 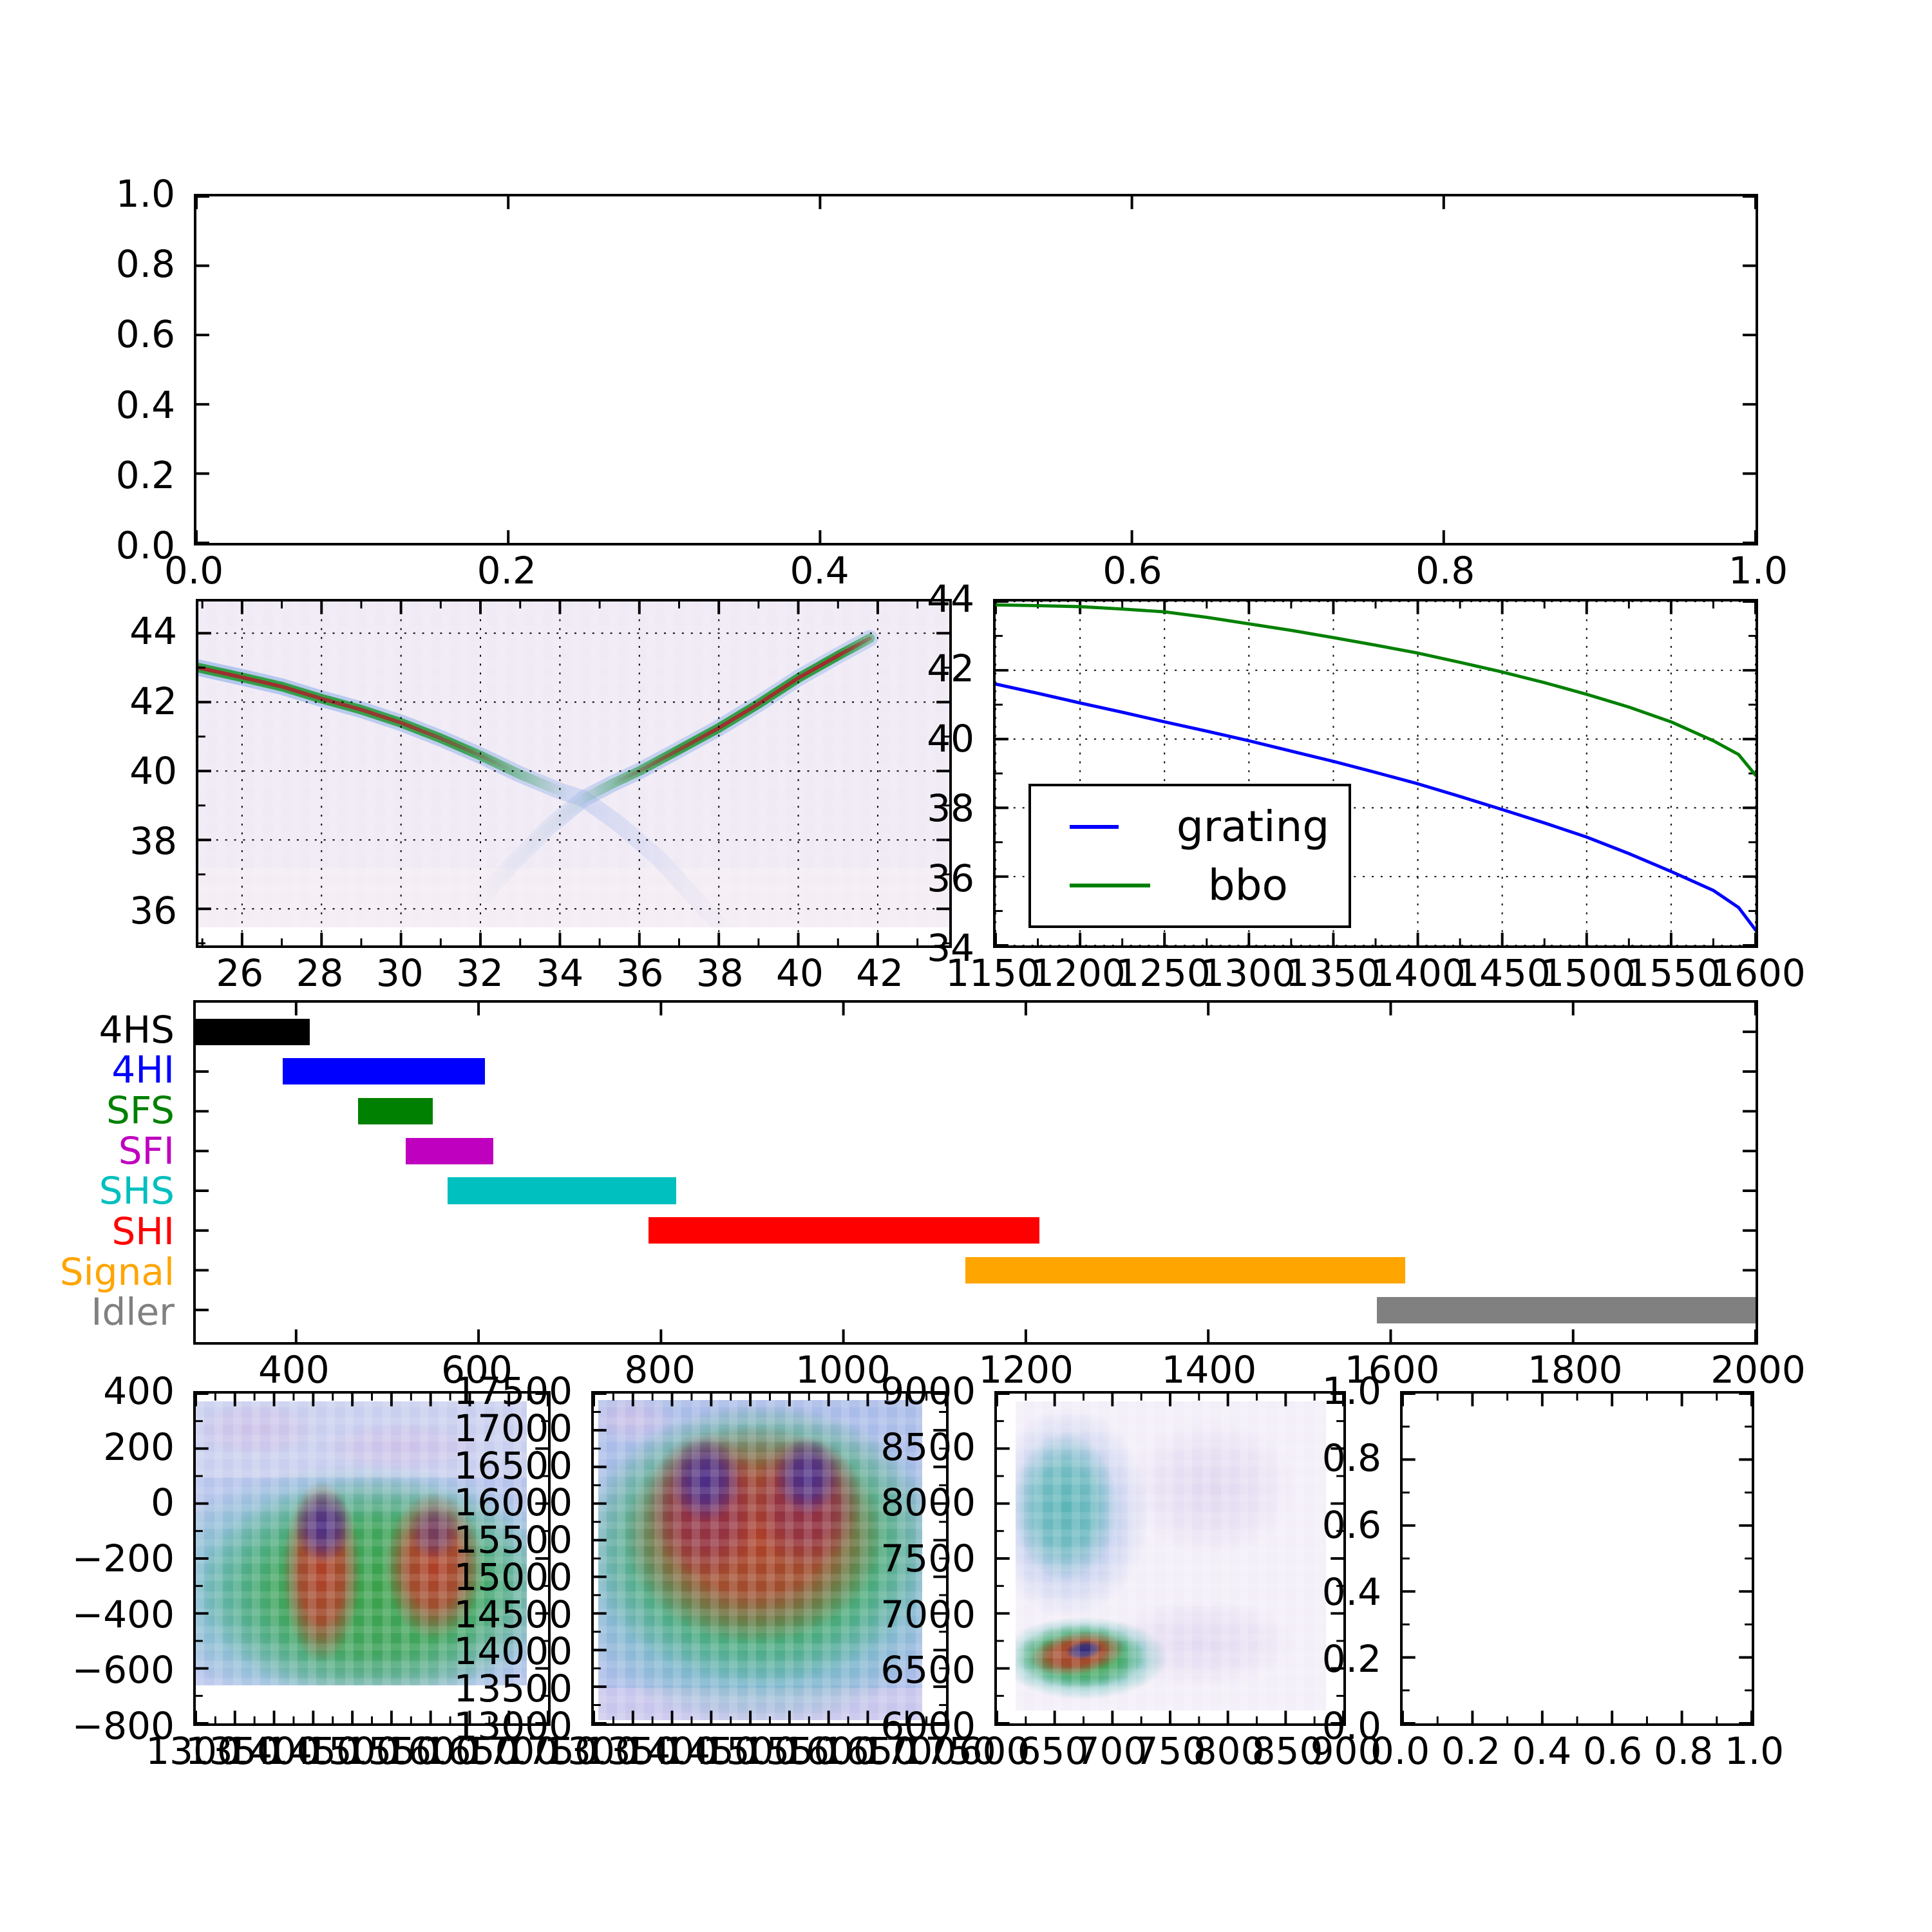 I want to click on x-tick-label: 34, so click(x=560, y=973).